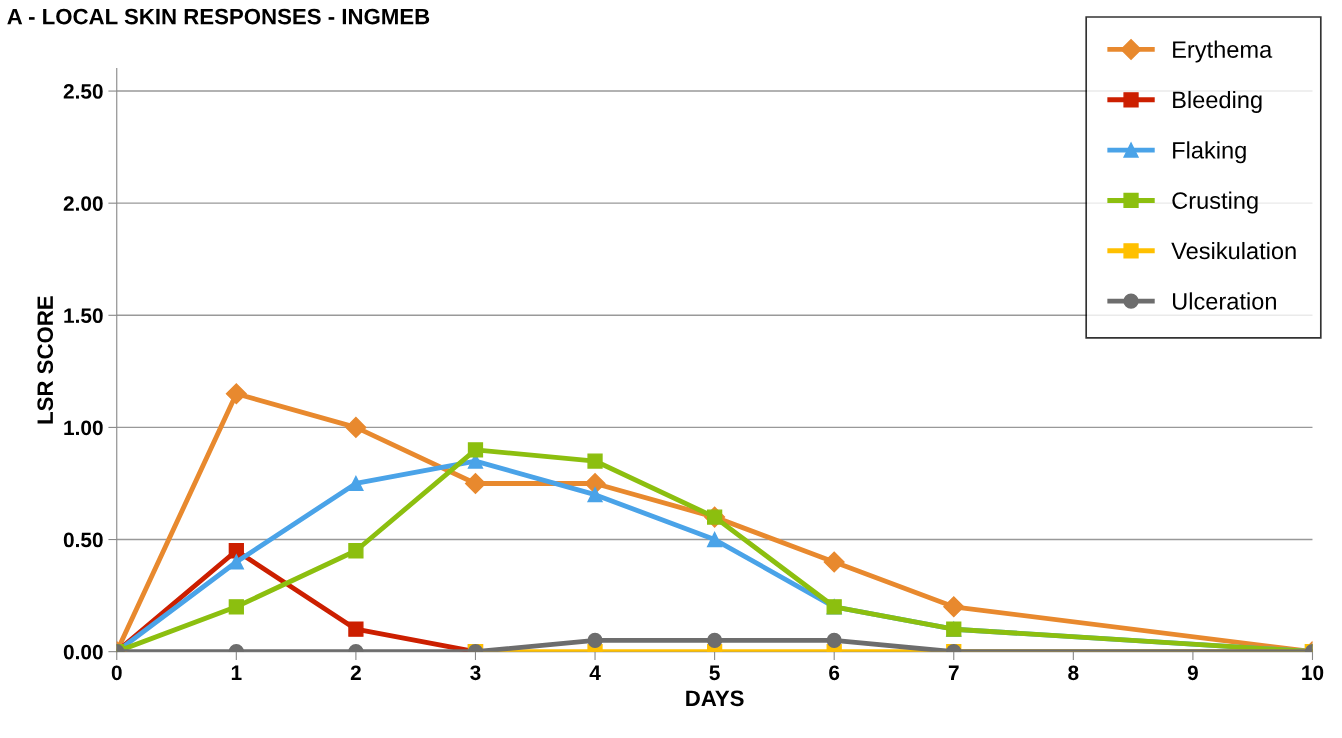  What do you see at coordinates (834, 673) in the screenshot?
I see `x-tick-label: 6` at bounding box center [834, 673].